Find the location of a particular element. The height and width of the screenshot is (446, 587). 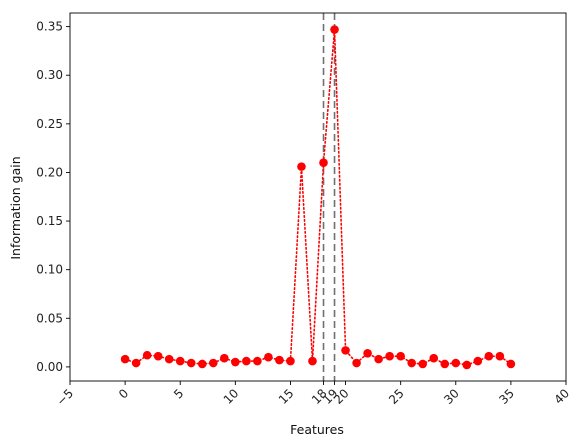

y-tick-label: 0.30 is located at coordinates (49, 75).